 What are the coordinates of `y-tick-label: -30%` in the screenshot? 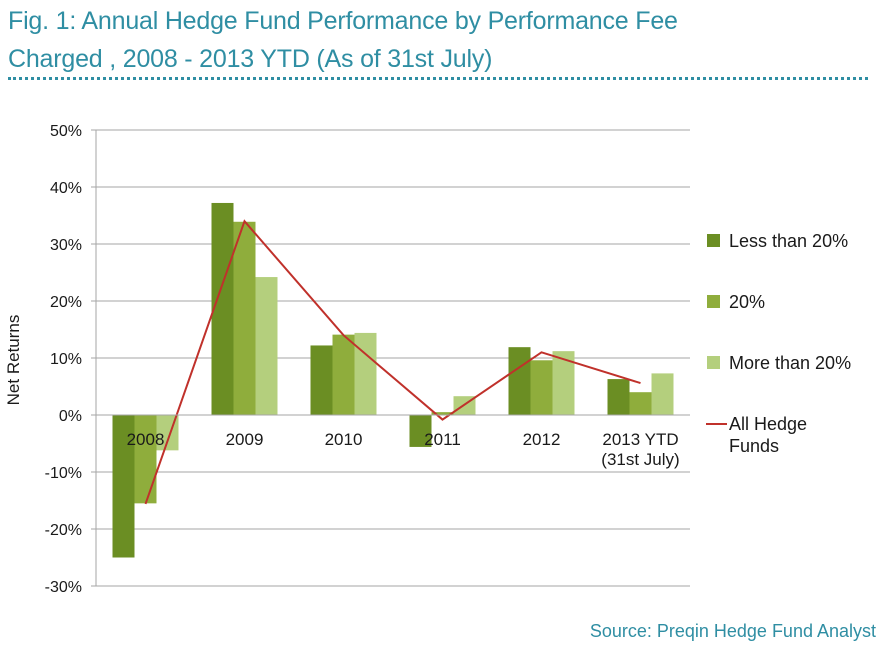 It's located at (63, 587).